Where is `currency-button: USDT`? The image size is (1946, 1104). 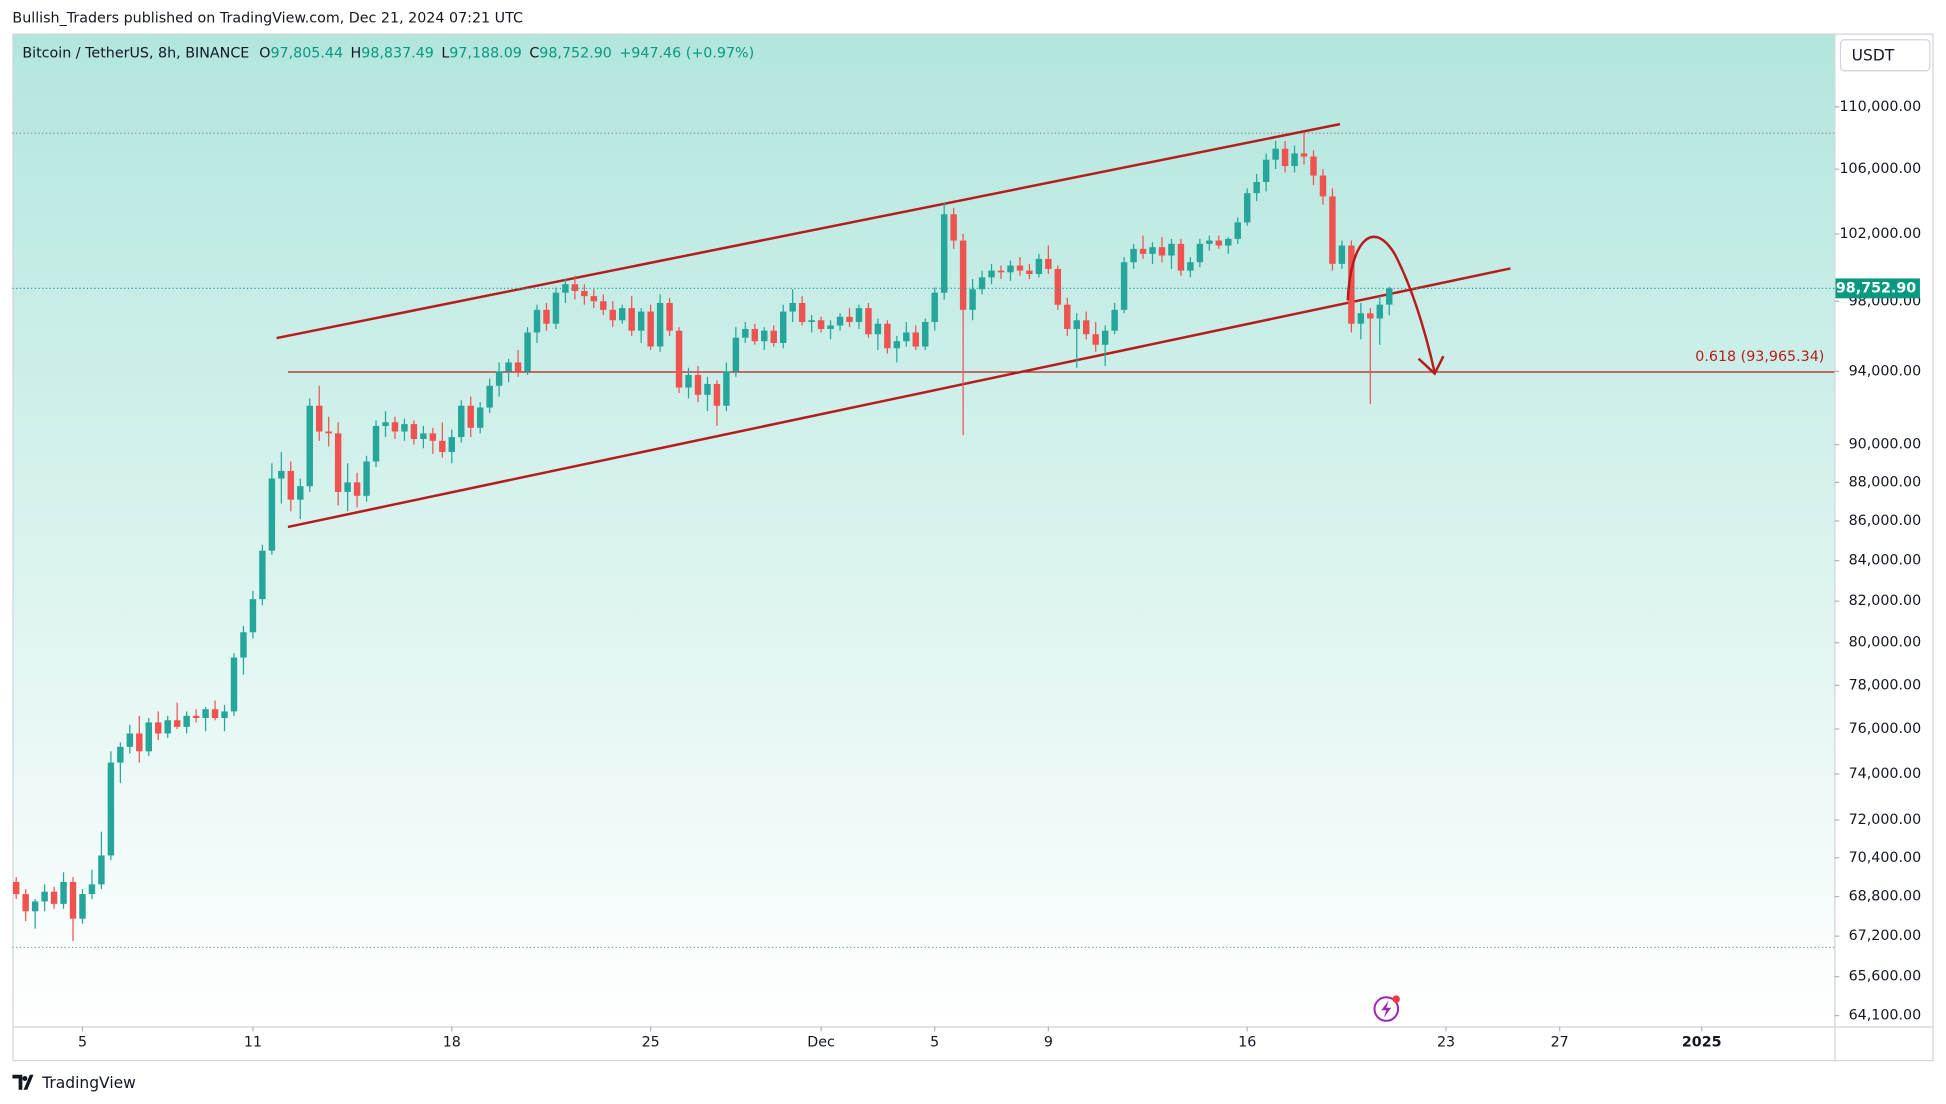
currency-button: USDT is located at coordinates (1885, 55).